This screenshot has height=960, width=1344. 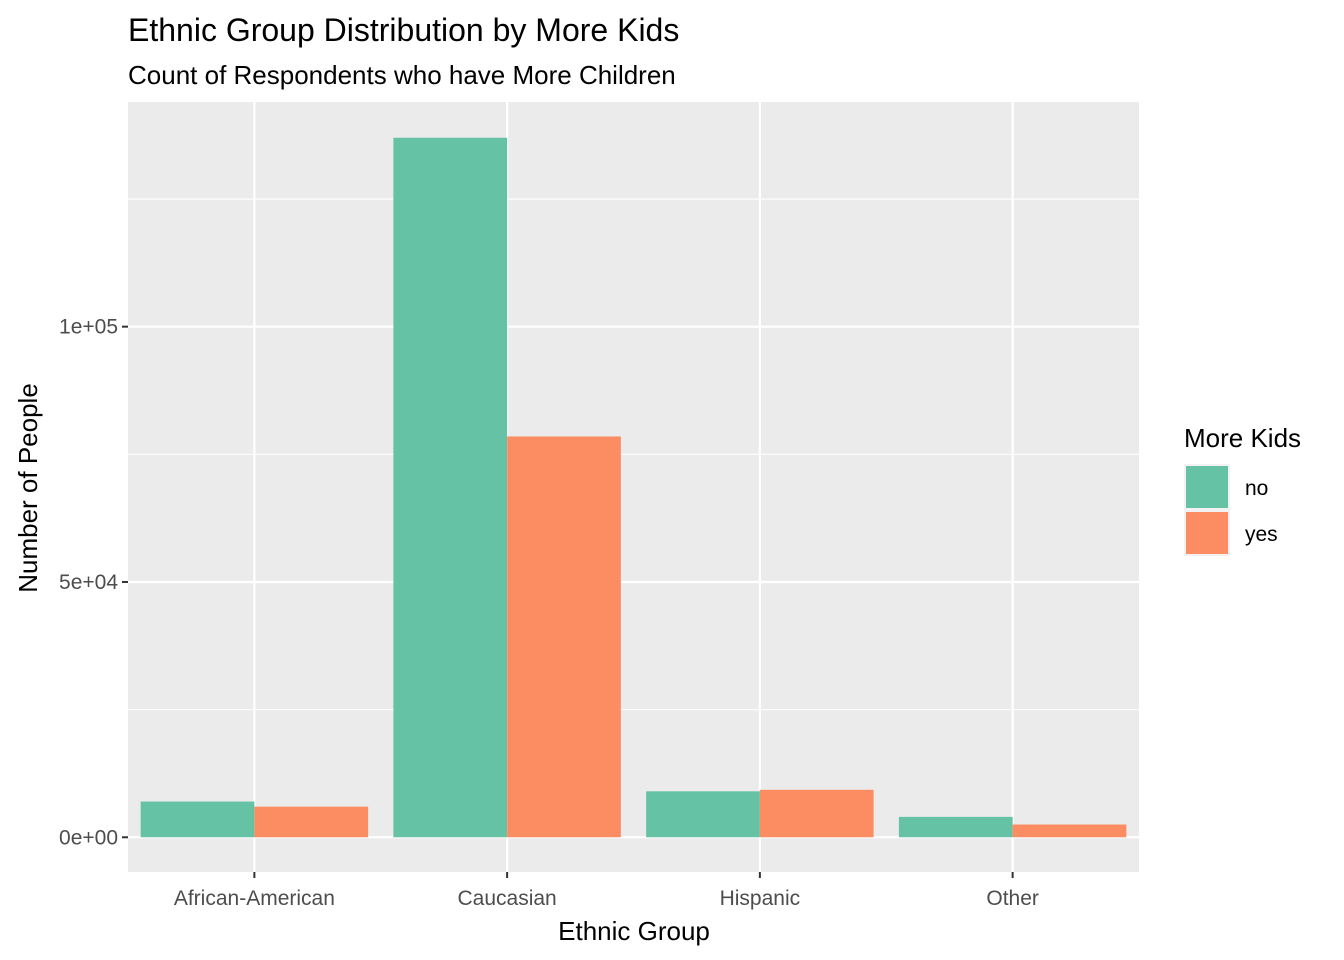 What do you see at coordinates (1207, 487) in the screenshot?
I see `legend-swatch-no` at bounding box center [1207, 487].